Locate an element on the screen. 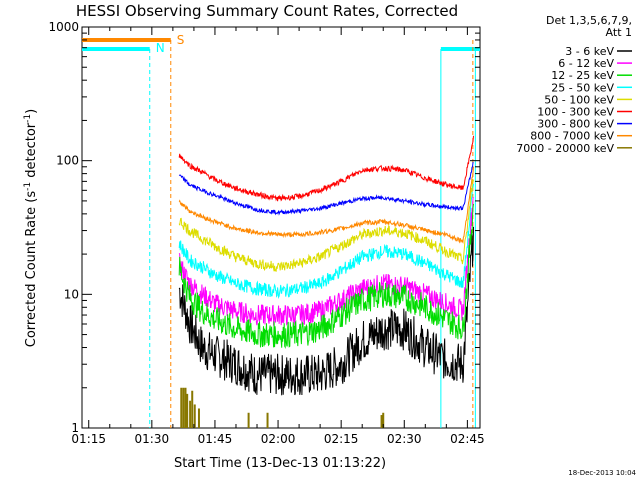  legend-label: 300 - 800 keV is located at coordinates (575, 124).